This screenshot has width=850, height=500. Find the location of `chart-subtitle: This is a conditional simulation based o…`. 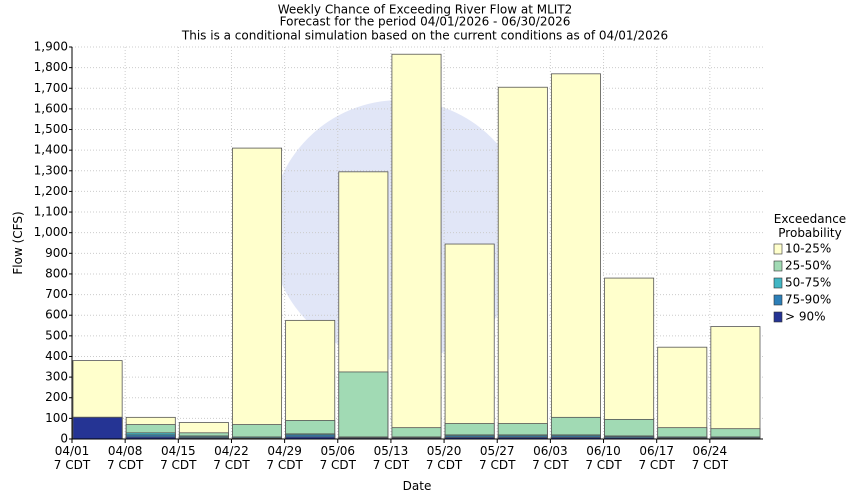

chart-subtitle: This is a conditional simulation based o… is located at coordinates (424, 36).